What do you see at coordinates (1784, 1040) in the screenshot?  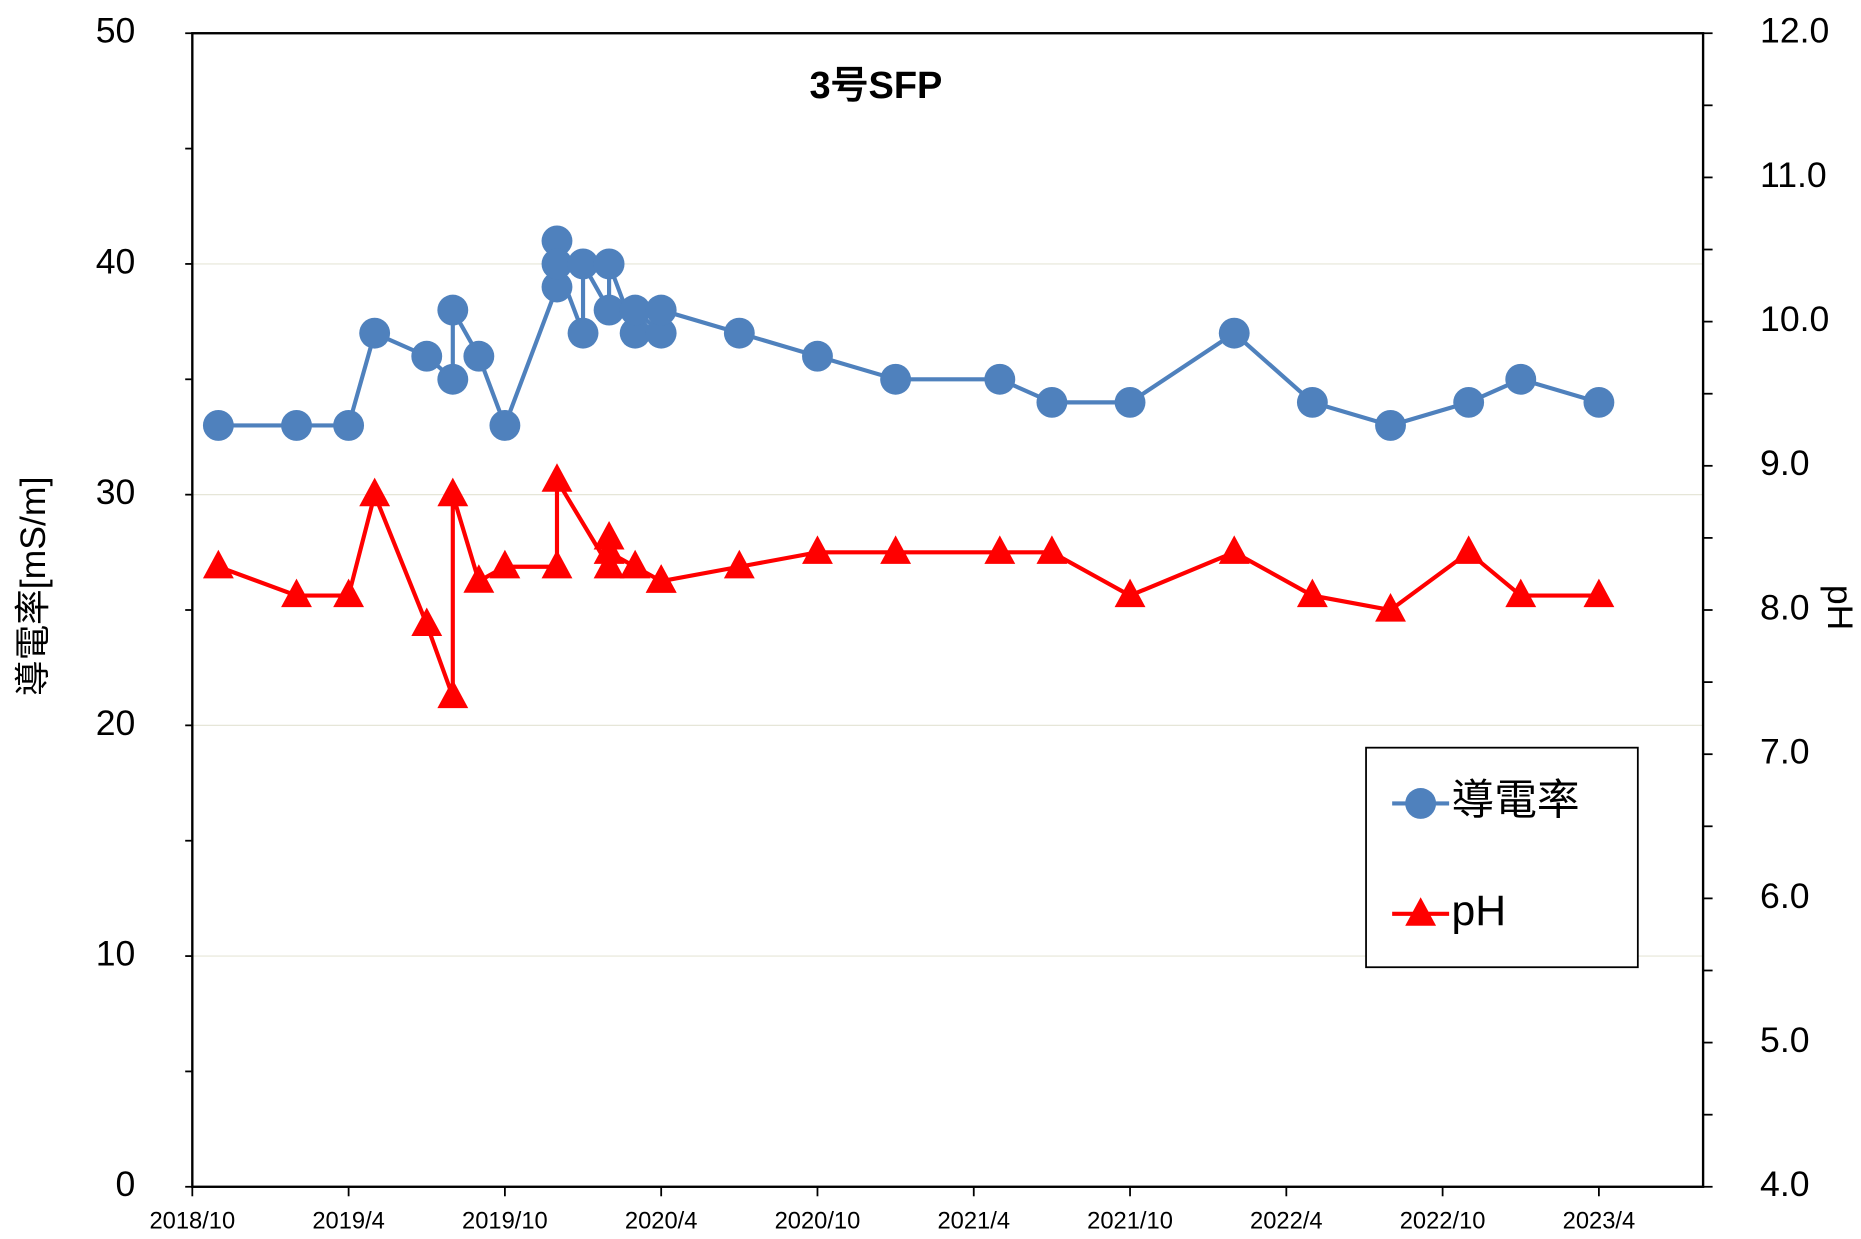 I see `y2-tick-label: 5.0` at bounding box center [1784, 1040].